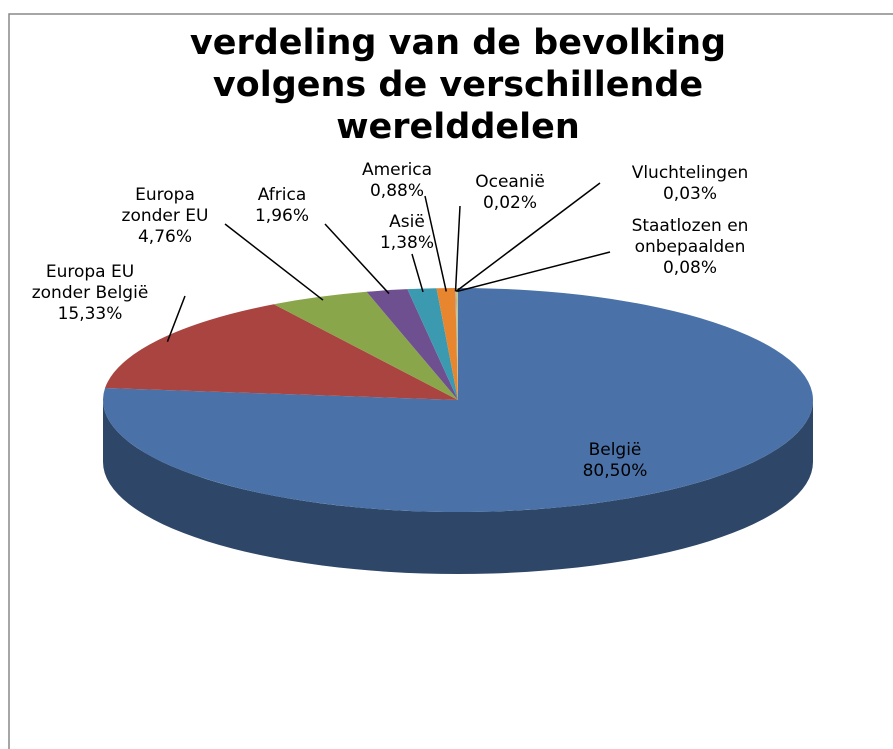 The image size is (893, 749). I want to click on slice-label: Vluchtelingen, so click(690, 173).